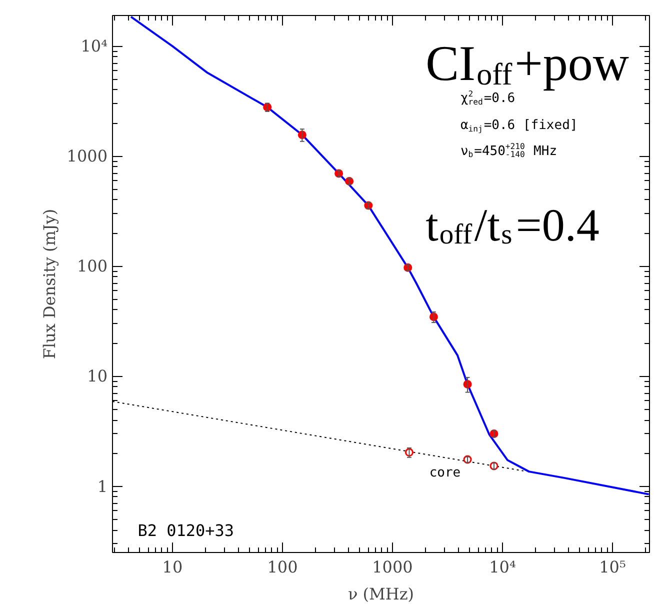 Image resolution: width=654 pixels, height=606 pixels. What do you see at coordinates (502, 567) in the screenshot?
I see `x-tick-label: 10⁴` at bounding box center [502, 567].